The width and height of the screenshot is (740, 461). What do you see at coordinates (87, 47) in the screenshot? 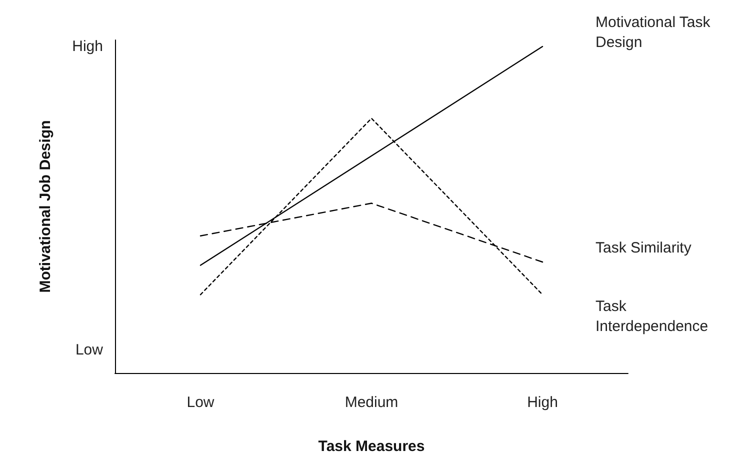
I see `text: High` at bounding box center [87, 47].